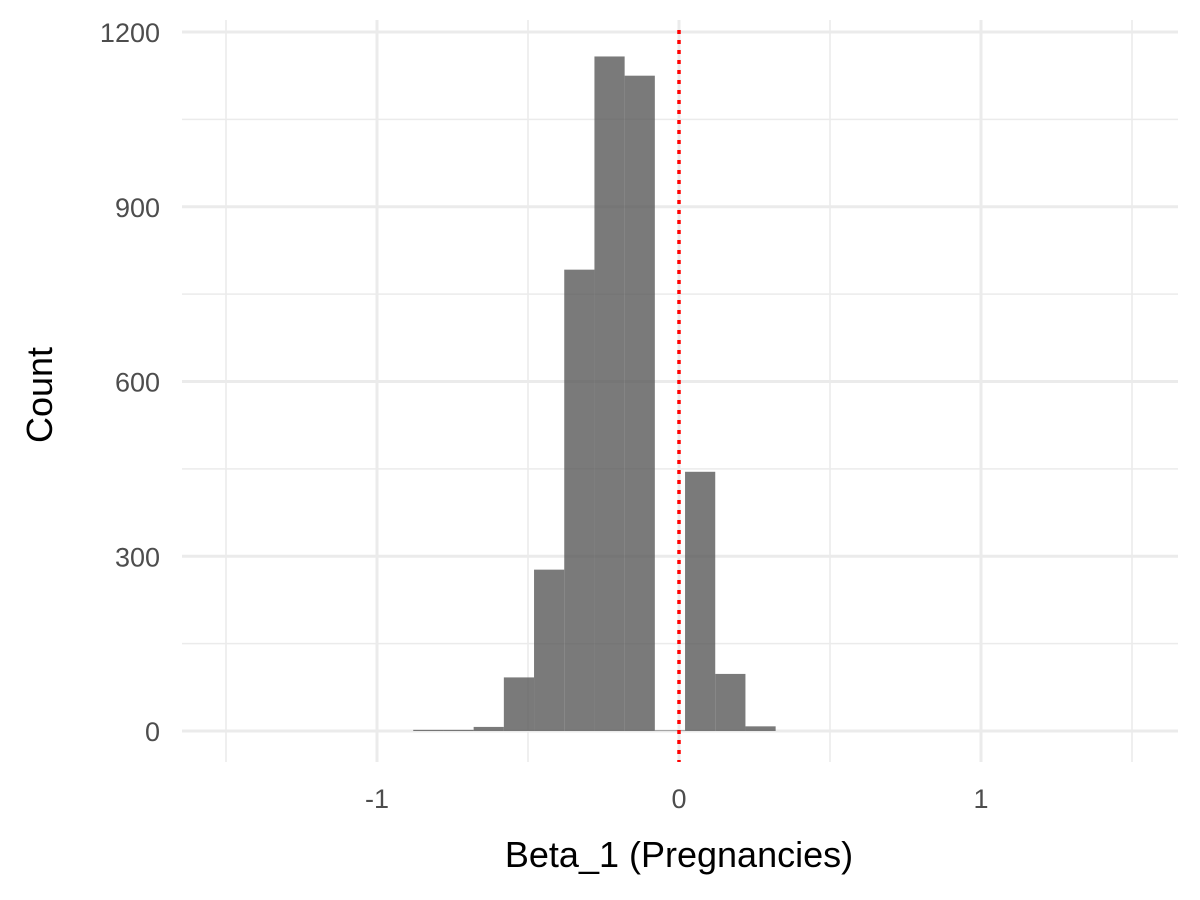  Describe the element at coordinates (152, 732) in the screenshot. I see `y-tick-label: 0` at that location.